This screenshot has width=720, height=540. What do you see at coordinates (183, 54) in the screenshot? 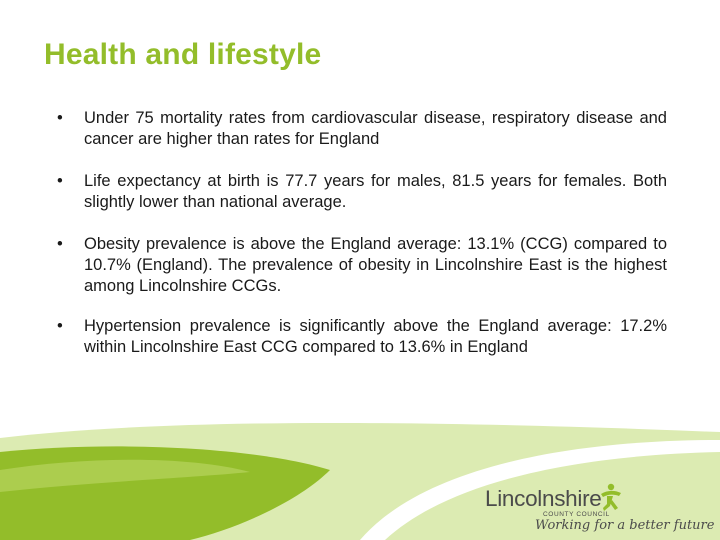
I see `slide-title: Health and lifestyle` at bounding box center [183, 54].